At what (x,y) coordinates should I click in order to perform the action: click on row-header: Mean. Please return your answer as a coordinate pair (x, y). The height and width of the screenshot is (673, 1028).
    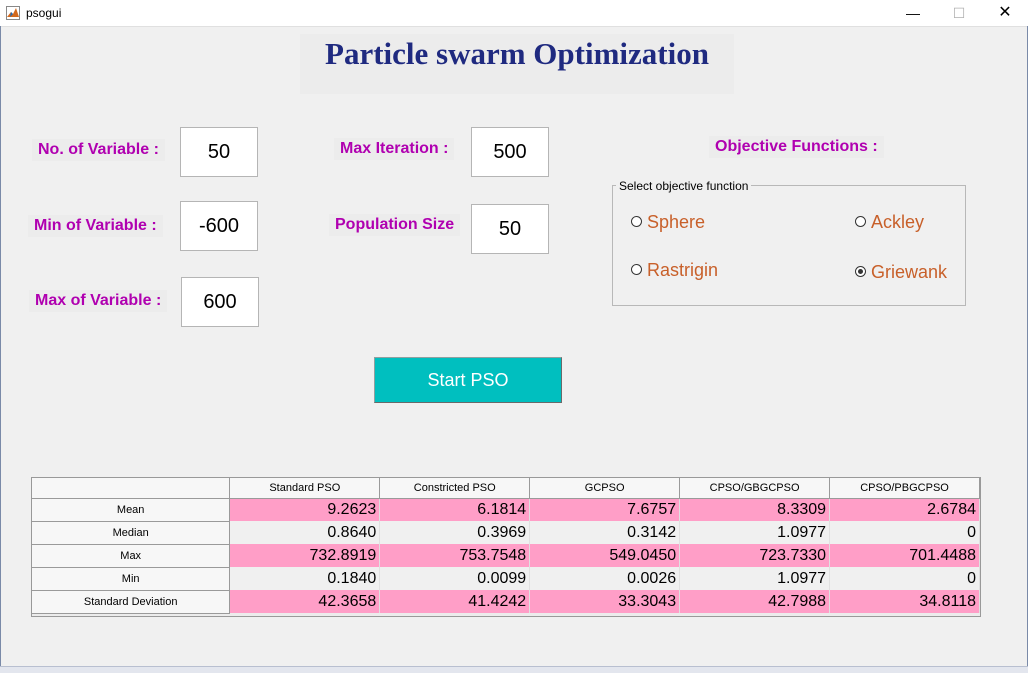
    Looking at the image, I should click on (131, 510).